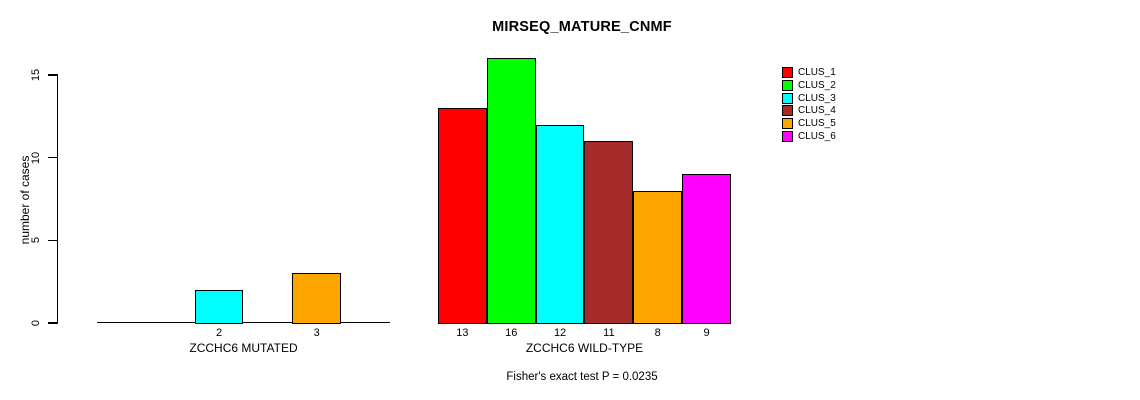 The width and height of the screenshot is (1140, 400). What do you see at coordinates (511, 333) in the screenshot?
I see `bar-value-label: 16` at bounding box center [511, 333].